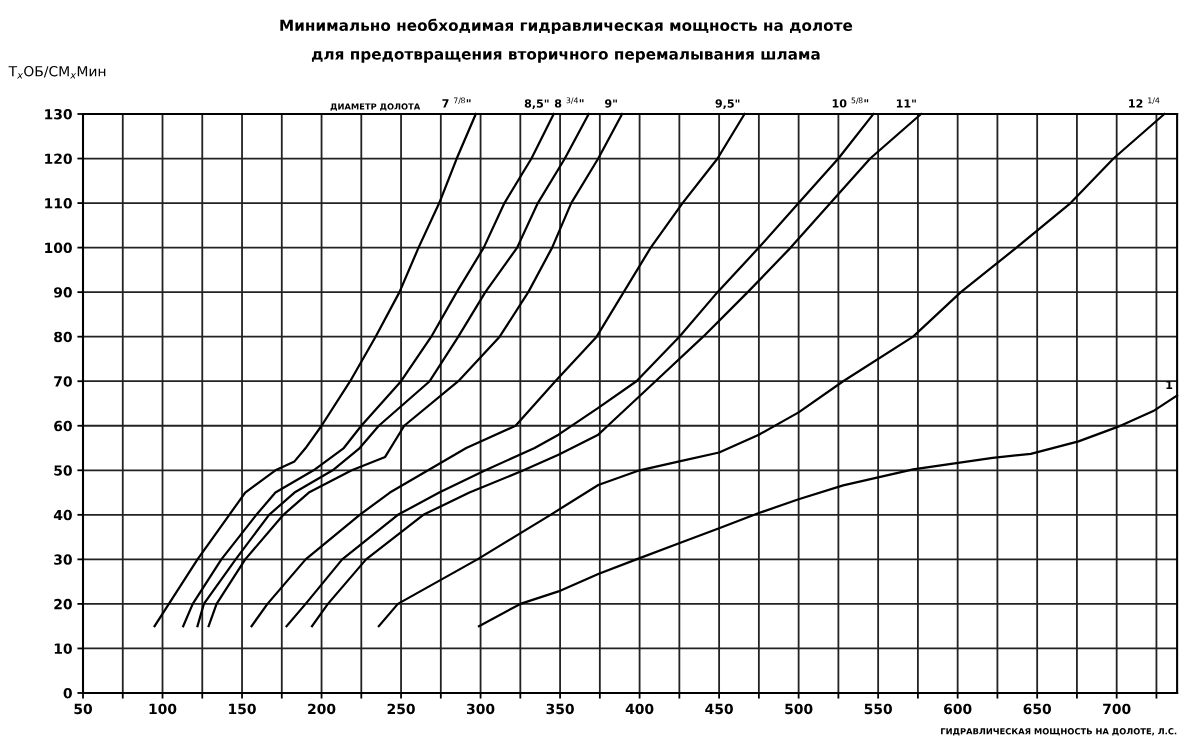 The width and height of the screenshot is (1179, 749). What do you see at coordinates (560, 709) in the screenshot?
I see `x-tick-label: 350` at bounding box center [560, 709].